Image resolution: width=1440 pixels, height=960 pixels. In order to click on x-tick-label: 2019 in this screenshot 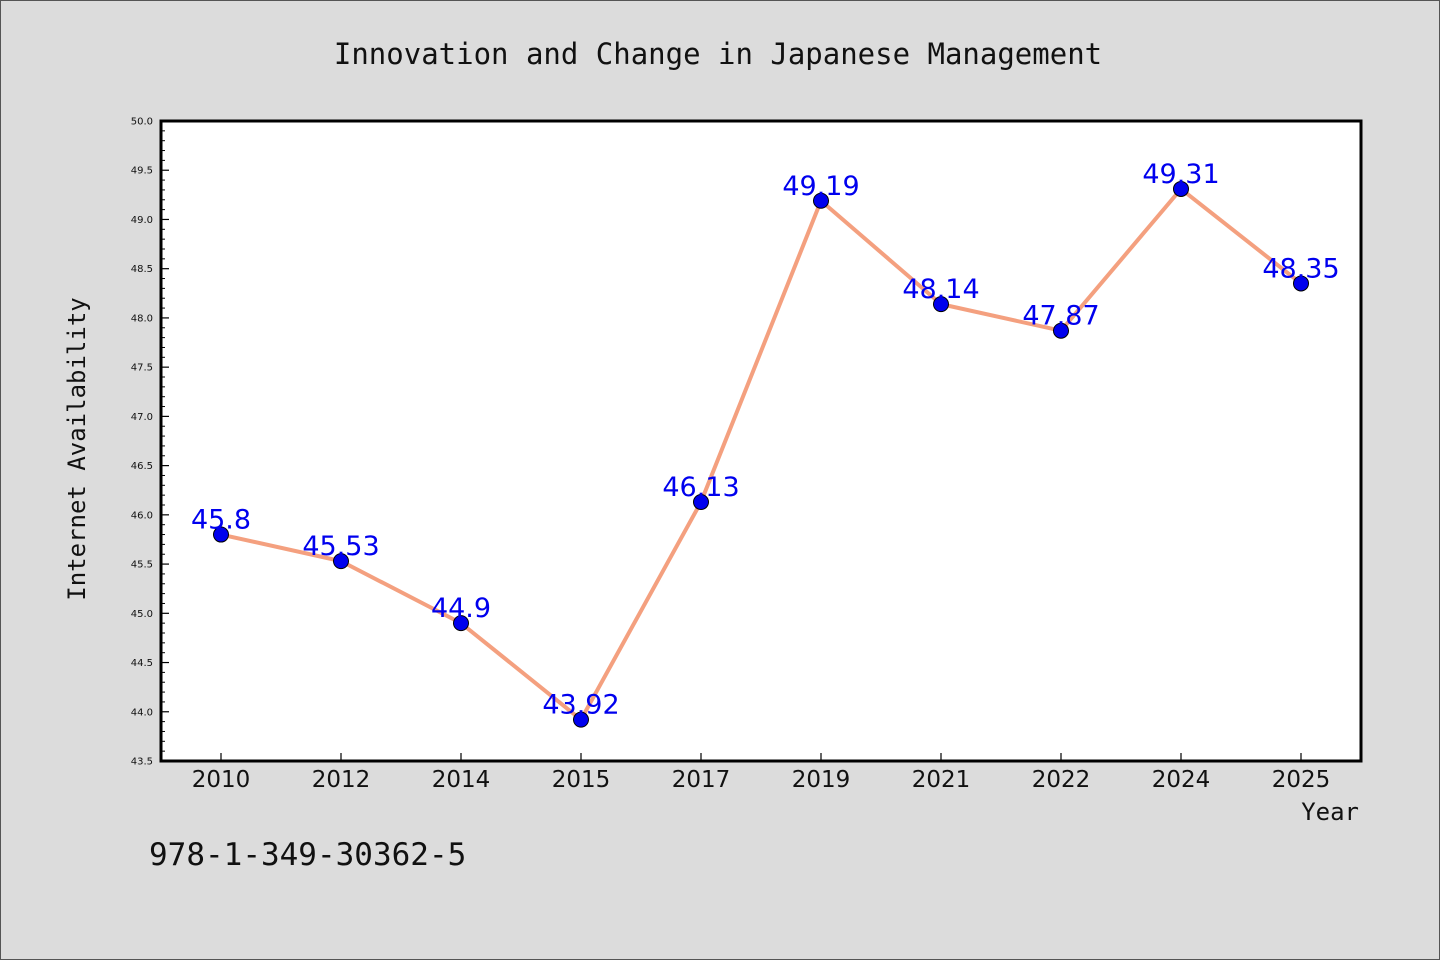, I will do `click(821, 780)`.